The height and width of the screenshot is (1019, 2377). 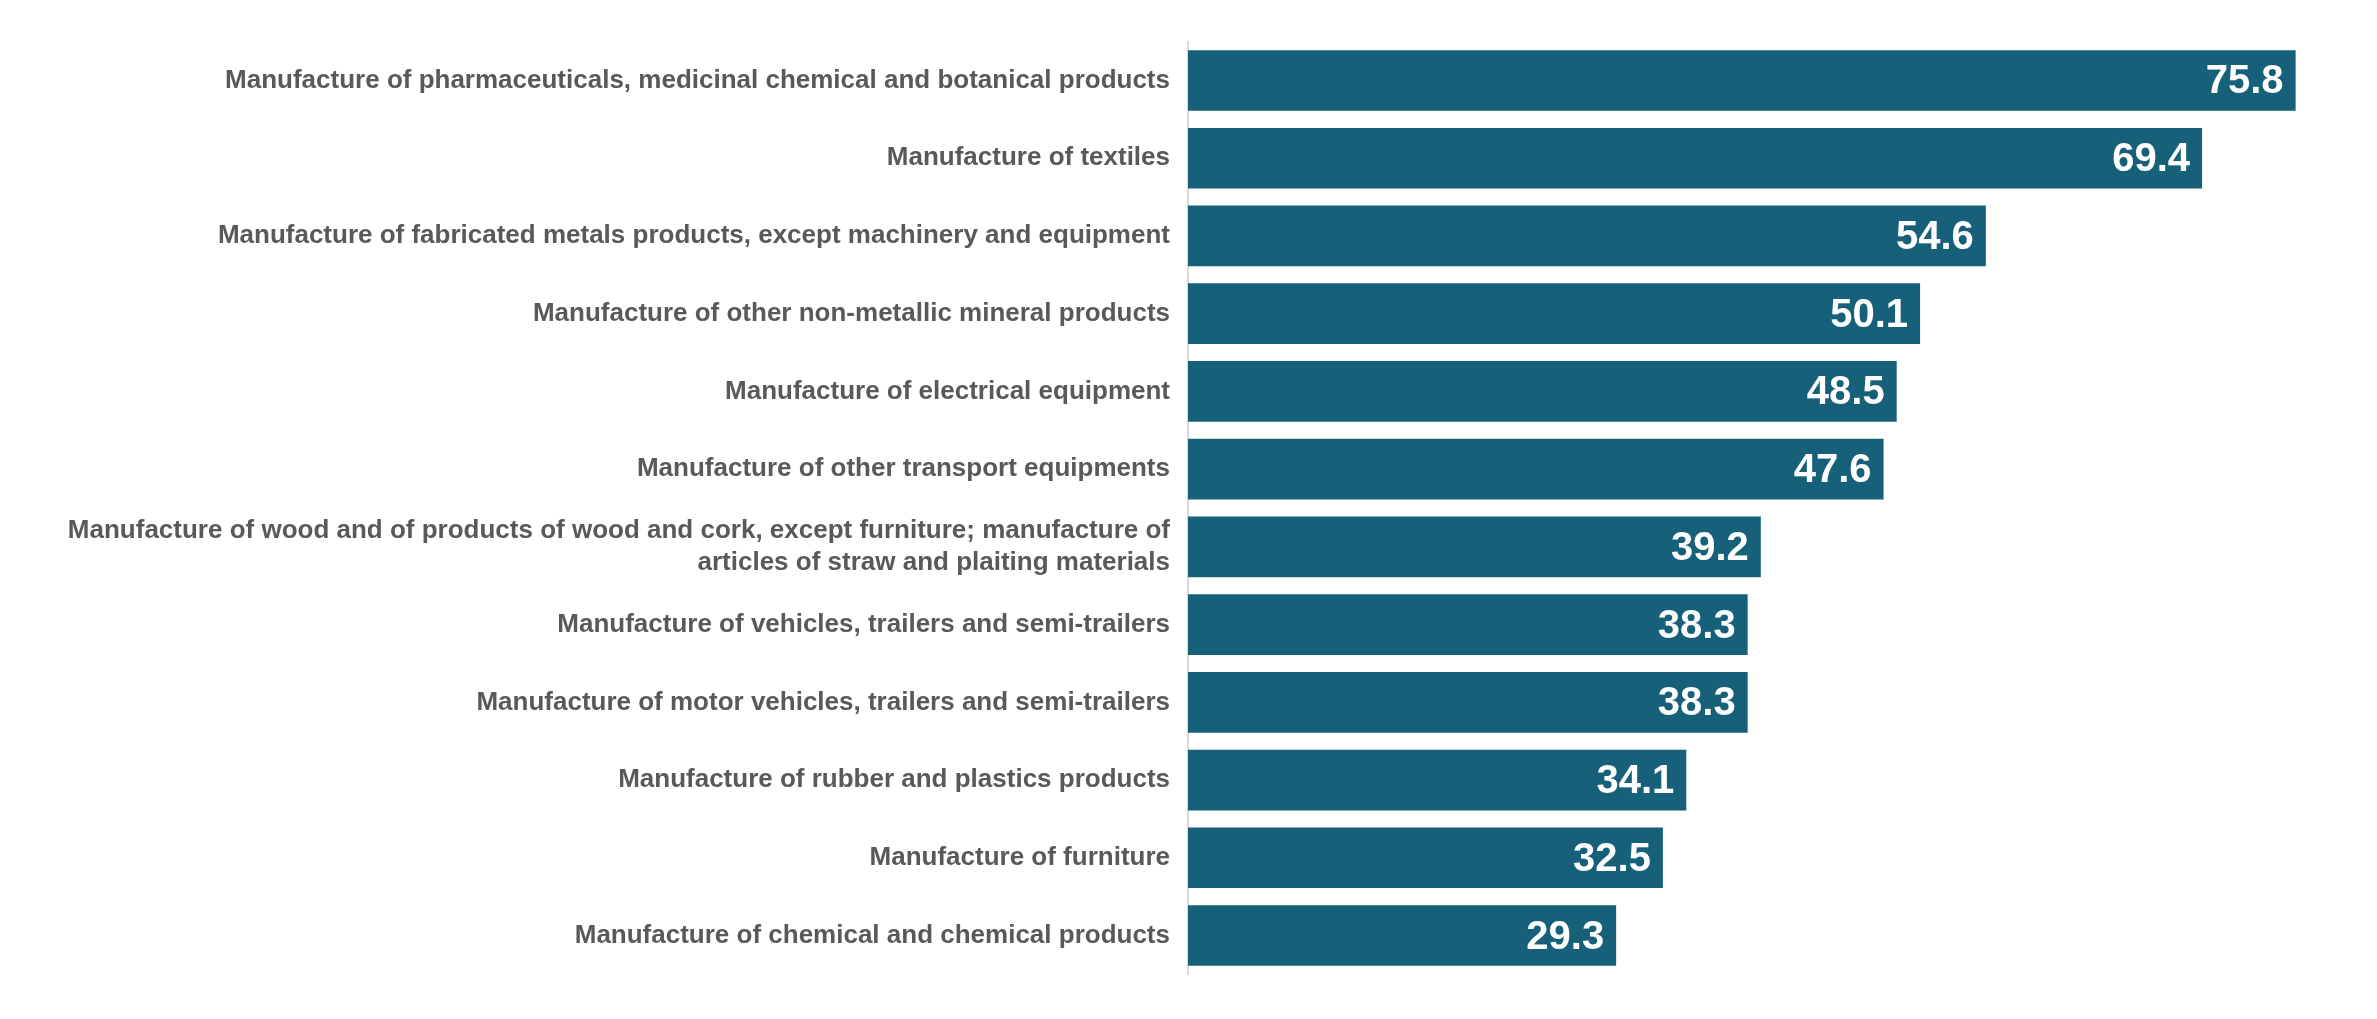 What do you see at coordinates (1635, 779) in the screenshot?
I see `data-label: 34.1` at bounding box center [1635, 779].